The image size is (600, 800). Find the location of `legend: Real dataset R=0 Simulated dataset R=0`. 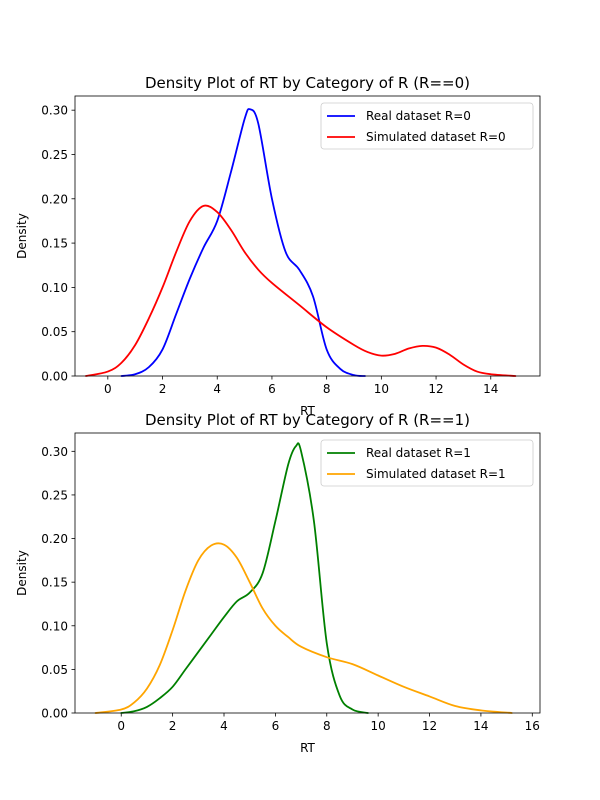

legend: Real dataset R=0 Simulated dataset R=0 is located at coordinates (427, 126).